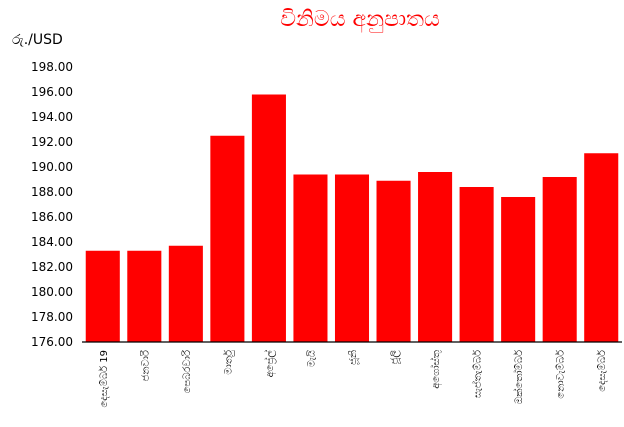 The width and height of the screenshot is (624, 427). Describe the element at coordinates (52, 92) in the screenshot. I see `y-tick-label: 196.00` at that location.